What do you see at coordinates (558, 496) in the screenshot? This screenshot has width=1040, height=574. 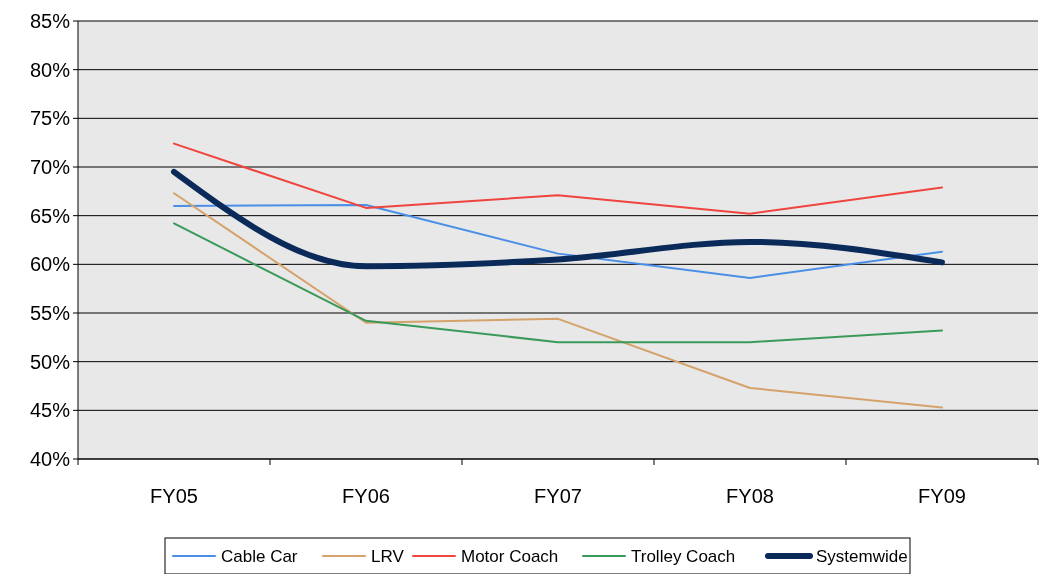 I see `x-tick-label: FY07` at bounding box center [558, 496].